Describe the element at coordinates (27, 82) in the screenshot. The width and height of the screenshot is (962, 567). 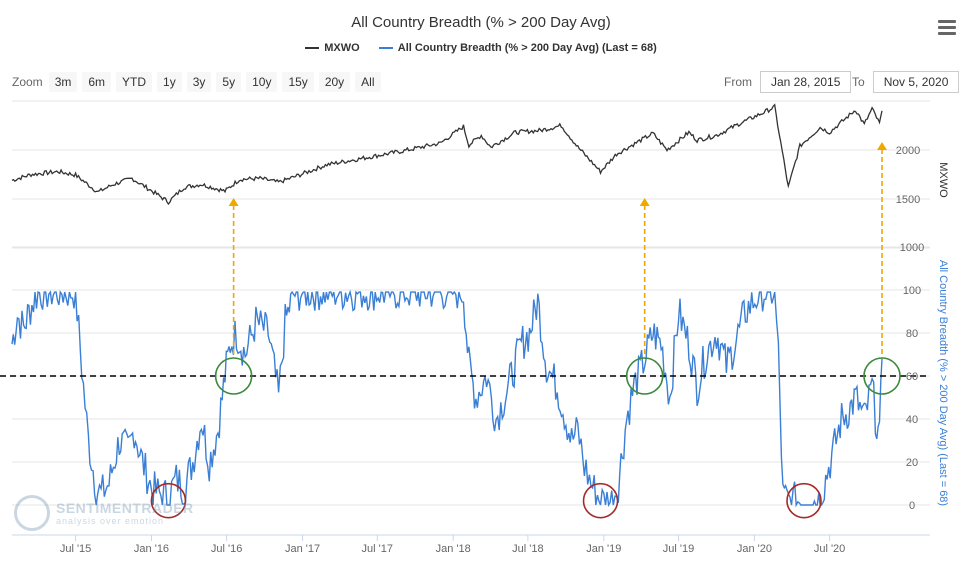
I see `zoom-label: Zoom` at that location.